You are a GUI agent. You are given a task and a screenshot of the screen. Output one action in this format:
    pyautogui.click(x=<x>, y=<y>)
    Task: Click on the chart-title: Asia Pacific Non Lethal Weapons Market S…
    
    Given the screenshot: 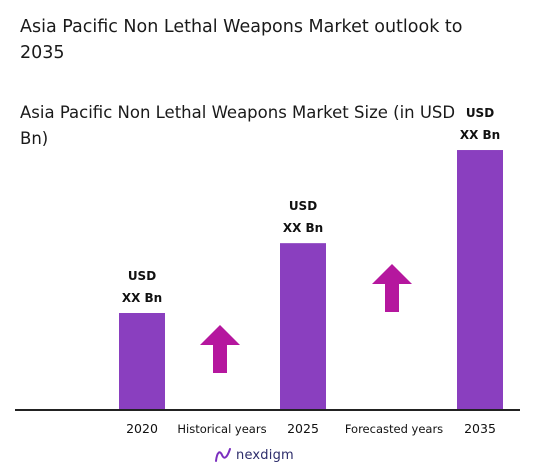 What is the action you would take?
    pyautogui.click(x=238, y=125)
    